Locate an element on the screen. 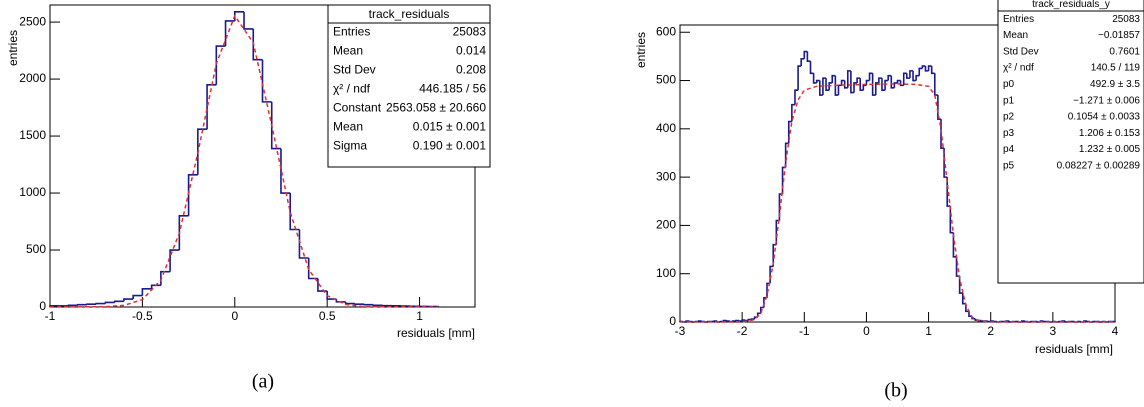 This screenshot has width=1144, height=407. x-axis-label: residuals [mm] is located at coordinates (436, 333).